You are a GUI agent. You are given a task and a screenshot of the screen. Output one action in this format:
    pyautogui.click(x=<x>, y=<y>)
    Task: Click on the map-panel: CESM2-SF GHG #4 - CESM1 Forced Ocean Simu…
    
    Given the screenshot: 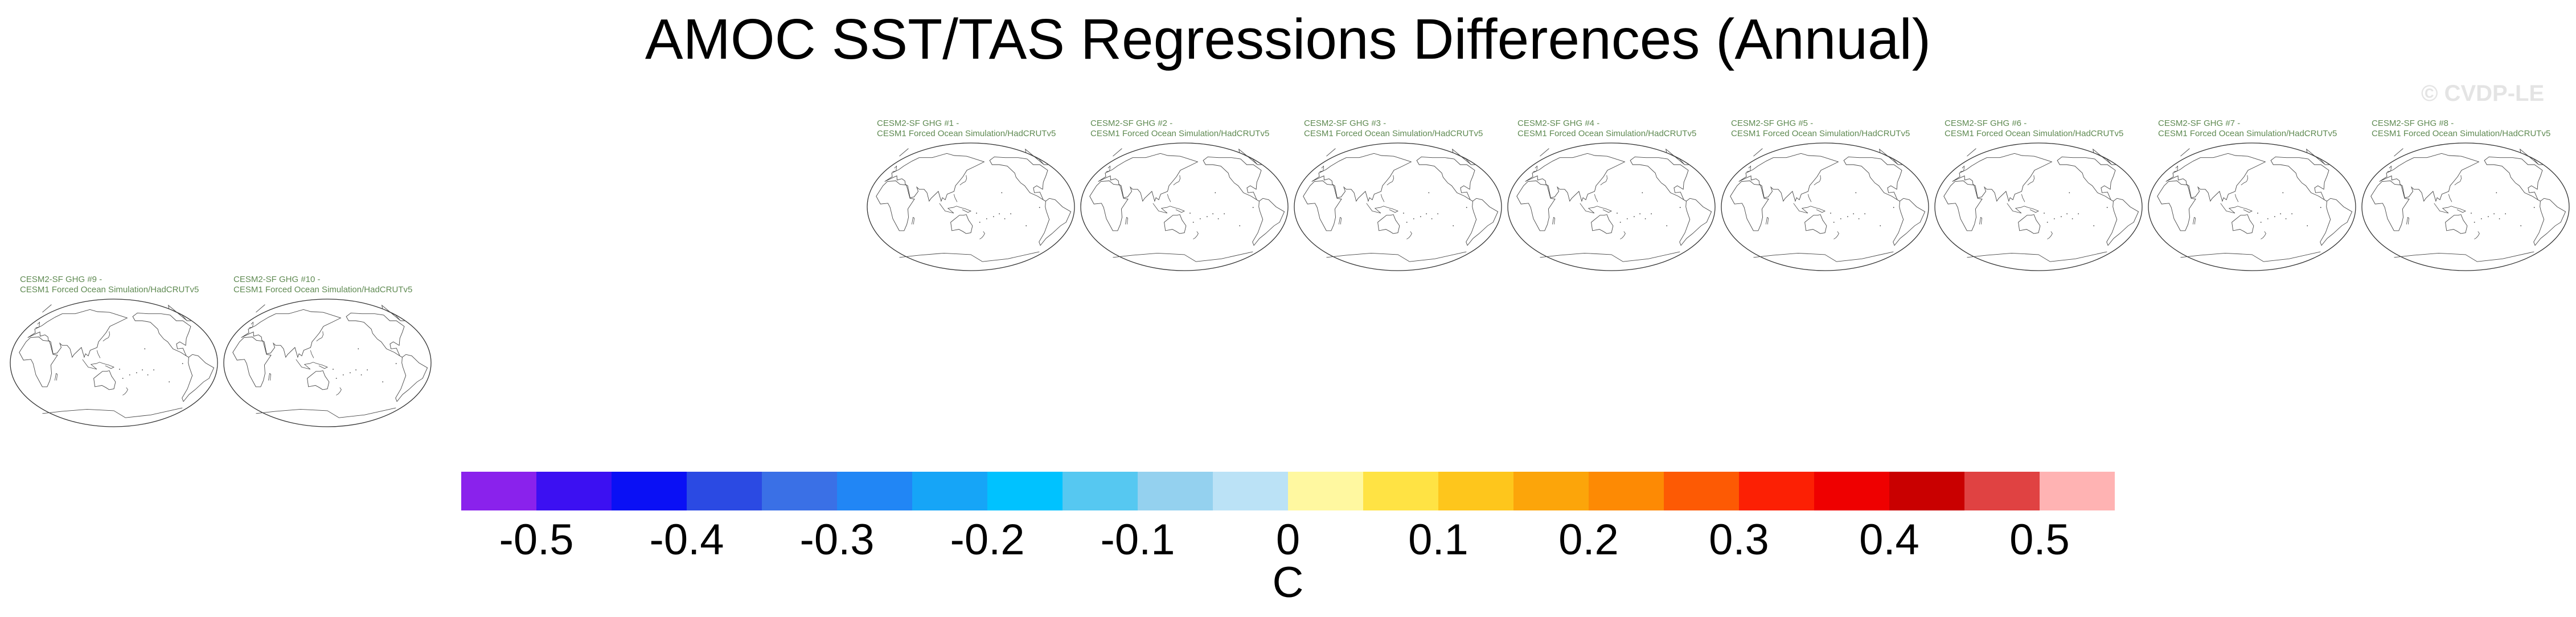 What is the action you would take?
    pyautogui.click(x=1612, y=197)
    